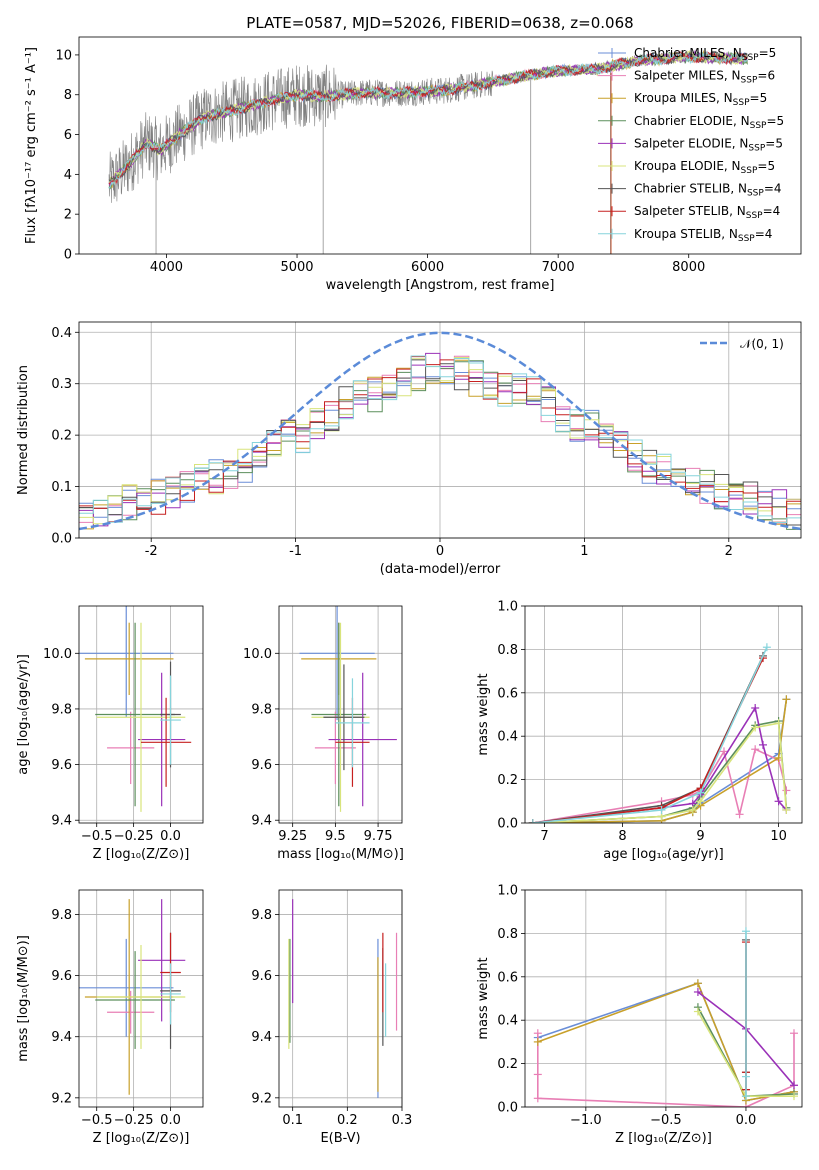  Describe the element at coordinates (61, 384) in the screenshot. I see `y-tick-label: 0.3` at that location.